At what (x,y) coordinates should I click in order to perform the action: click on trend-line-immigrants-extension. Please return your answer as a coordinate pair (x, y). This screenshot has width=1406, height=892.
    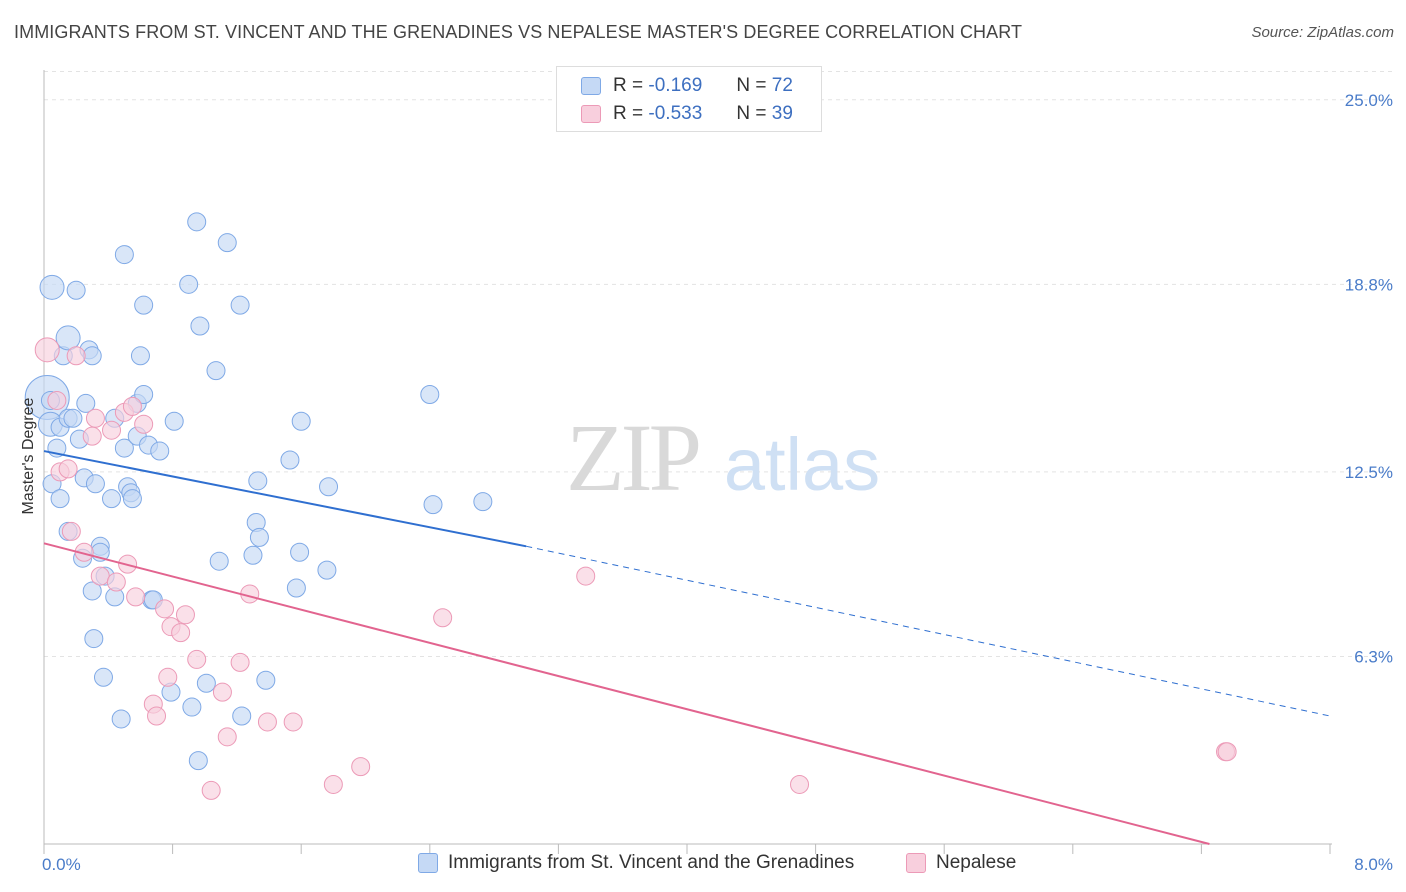
    Looking at the image, I should click on (928, 631).